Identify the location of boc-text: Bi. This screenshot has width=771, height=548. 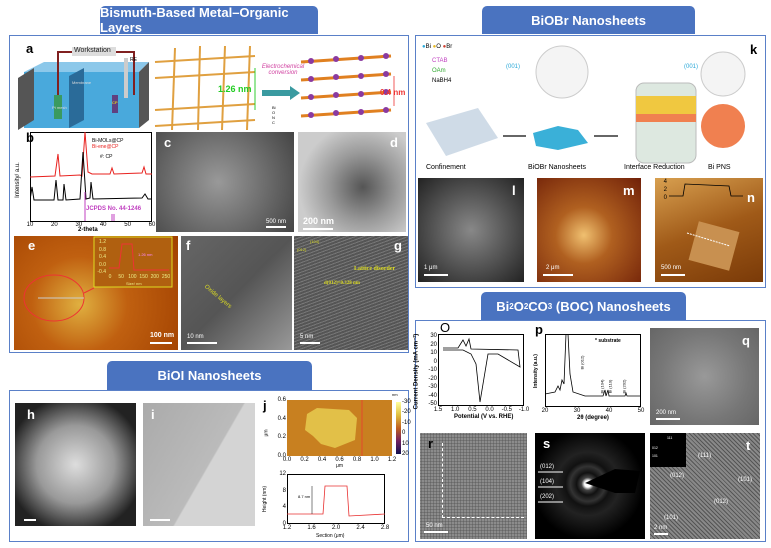
(503, 306).